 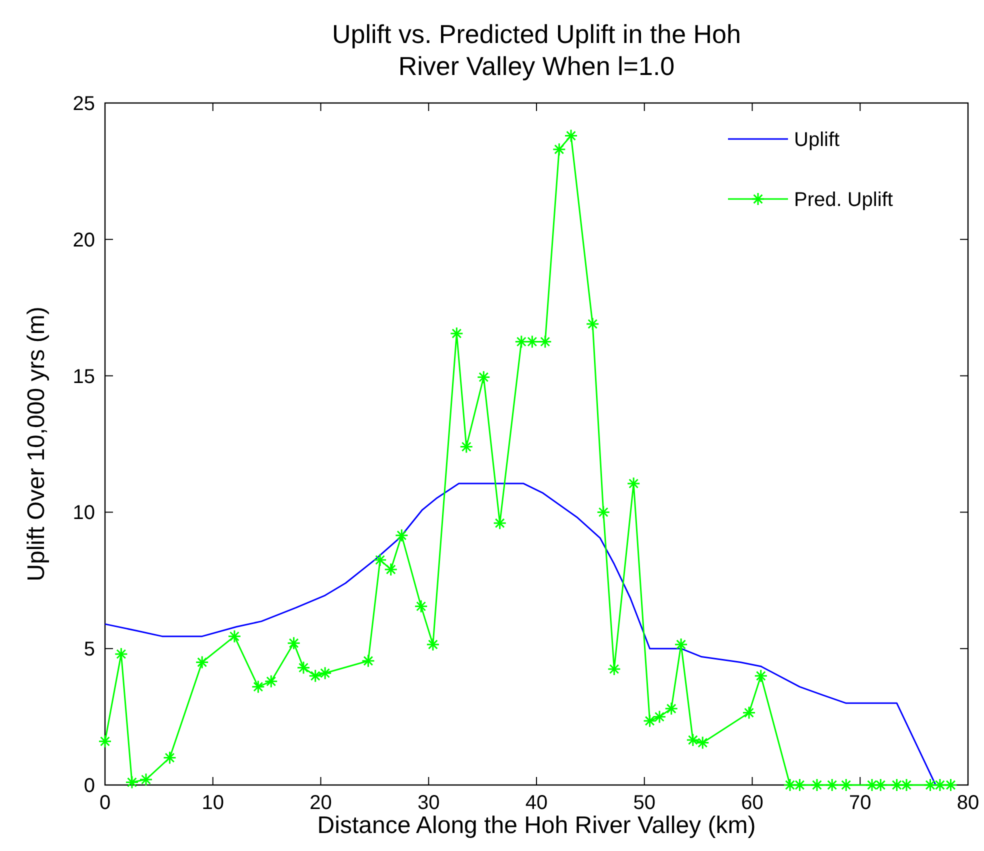 What do you see at coordinates (817, 140) in the screenshot?
I see `legend-label: Uplift` at bounding box center [817, 140].